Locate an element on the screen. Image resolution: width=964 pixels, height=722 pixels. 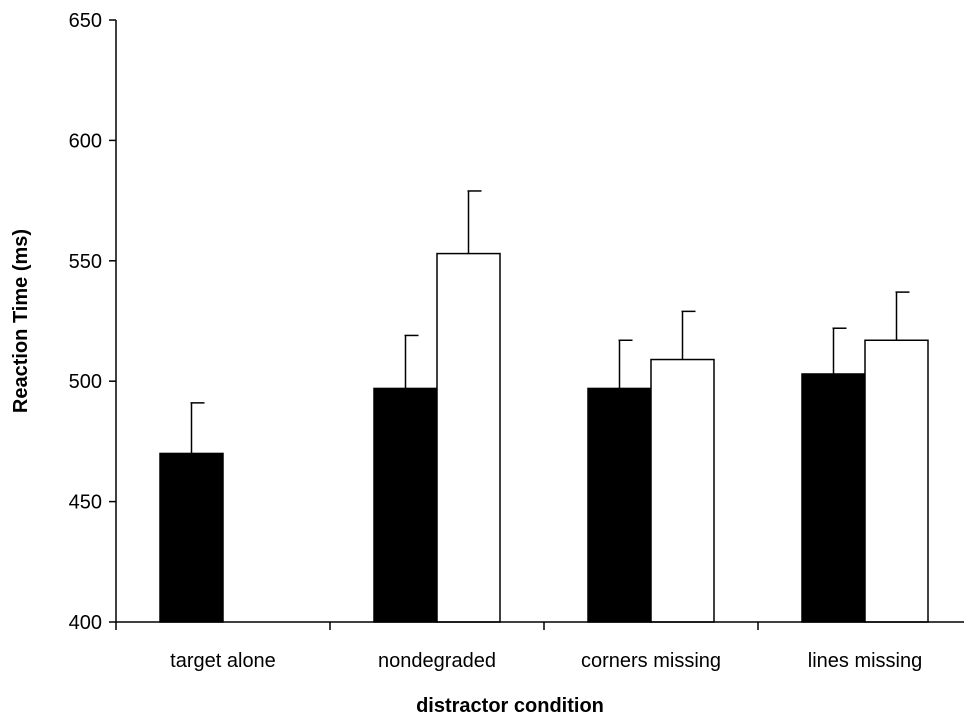
x-tick-label: target alone is located at coordinates (223, 661).